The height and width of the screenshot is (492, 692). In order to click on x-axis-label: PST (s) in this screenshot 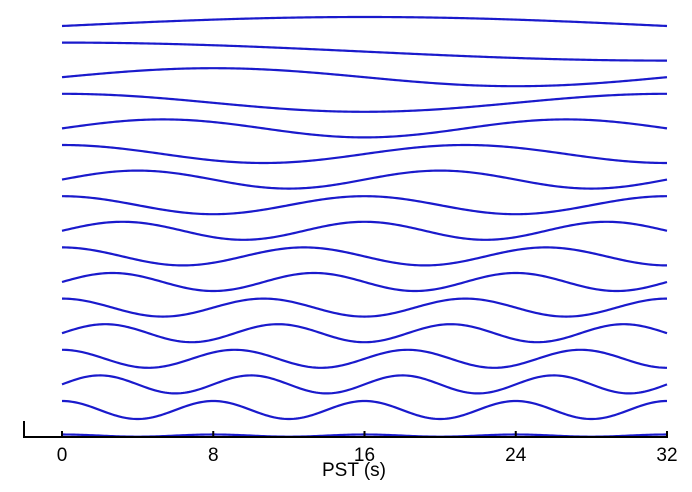, I will do `click(354, 470)`.